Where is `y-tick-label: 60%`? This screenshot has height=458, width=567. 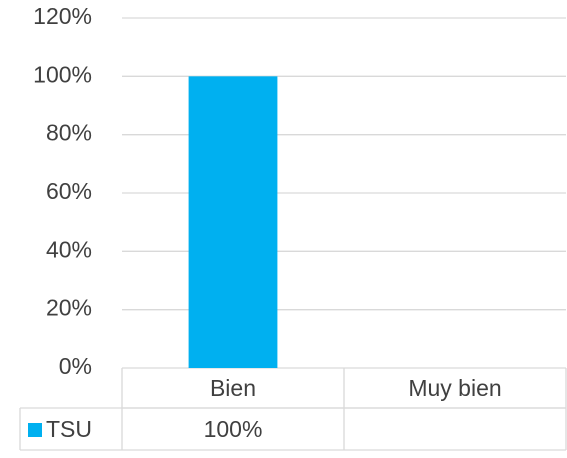 y-tick-label: 60% is located at coordinates (69, 191).